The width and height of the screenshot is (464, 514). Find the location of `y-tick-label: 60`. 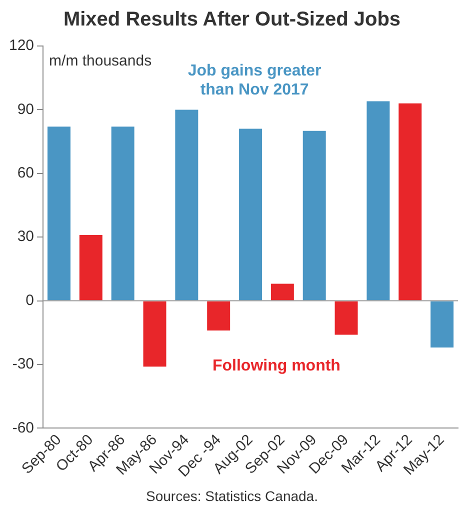

y-tick-label: 60 is located at coordinates (25, 173).